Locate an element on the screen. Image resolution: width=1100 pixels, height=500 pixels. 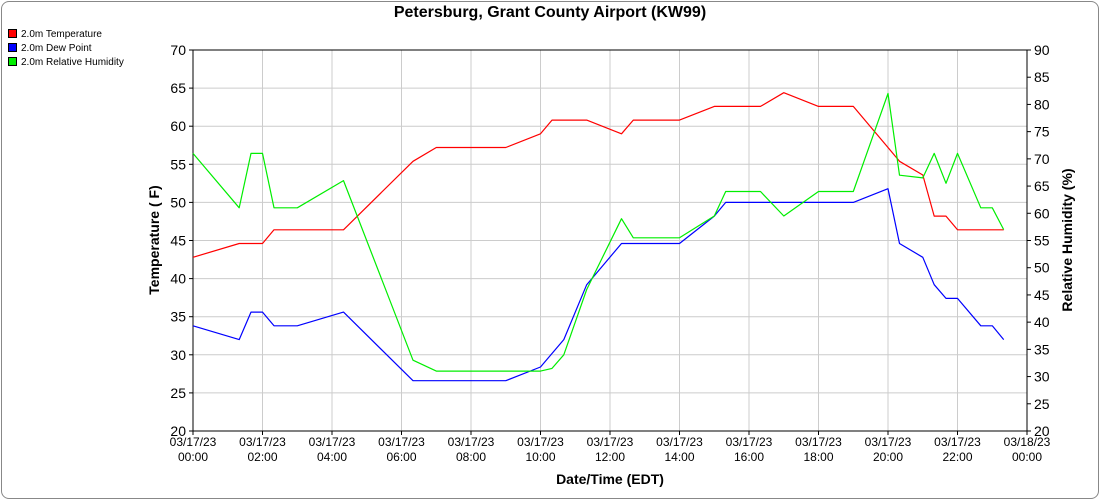
y2-tick-label: 55 is located at coordinates (1042, 241).